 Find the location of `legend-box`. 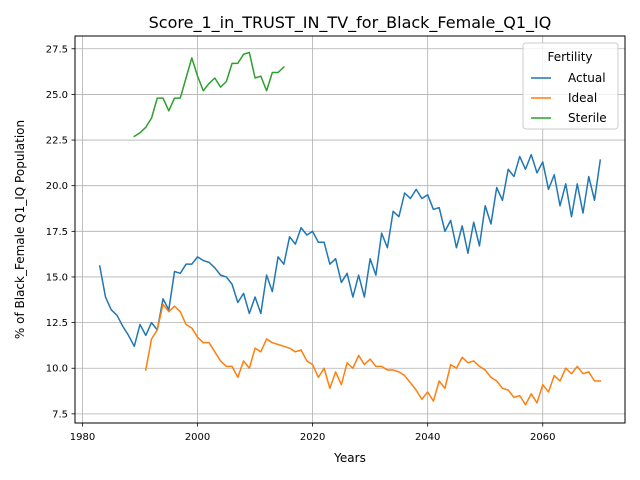

legend-box is located at coordinates (570, 86).